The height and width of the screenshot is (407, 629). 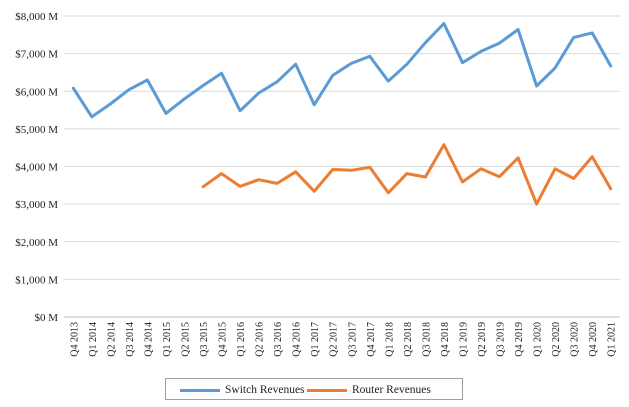 I want to click on y-tick-label: $2,000 M, so click(x=36, y=243).